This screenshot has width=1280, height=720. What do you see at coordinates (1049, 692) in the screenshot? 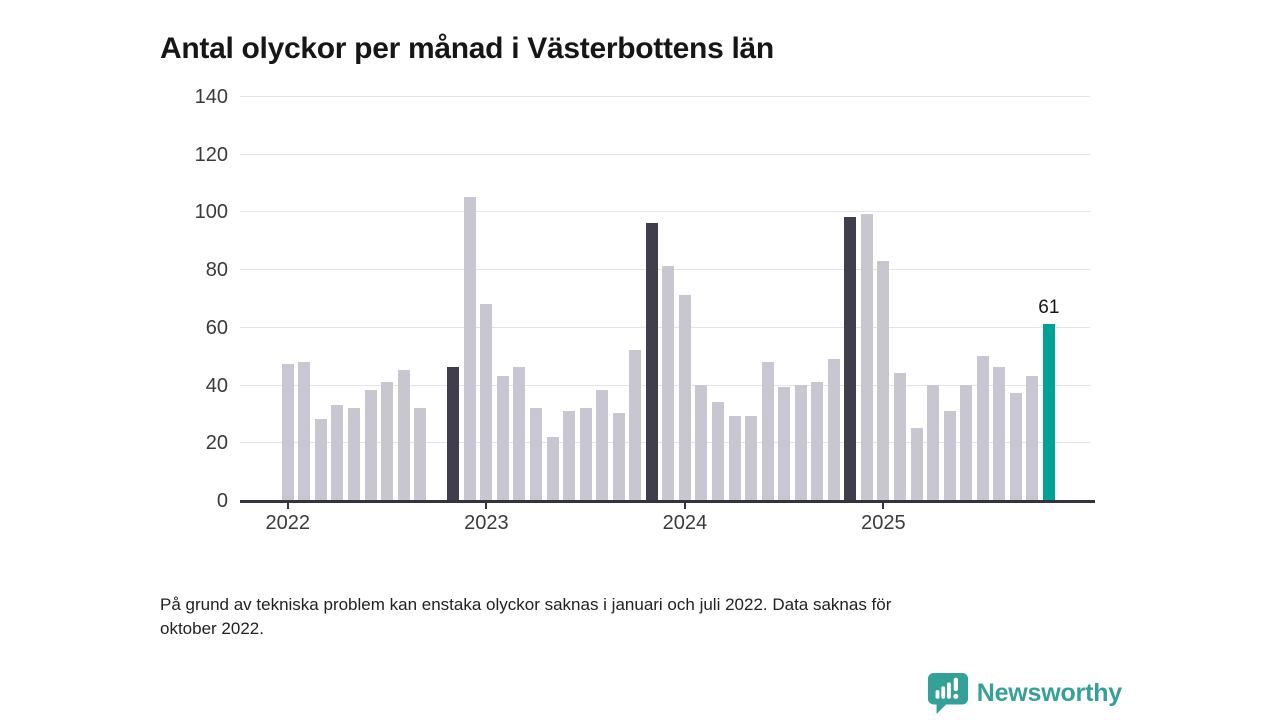
I see `logo-wordmark: Newsworthy` at bounding box center [1049, 692].